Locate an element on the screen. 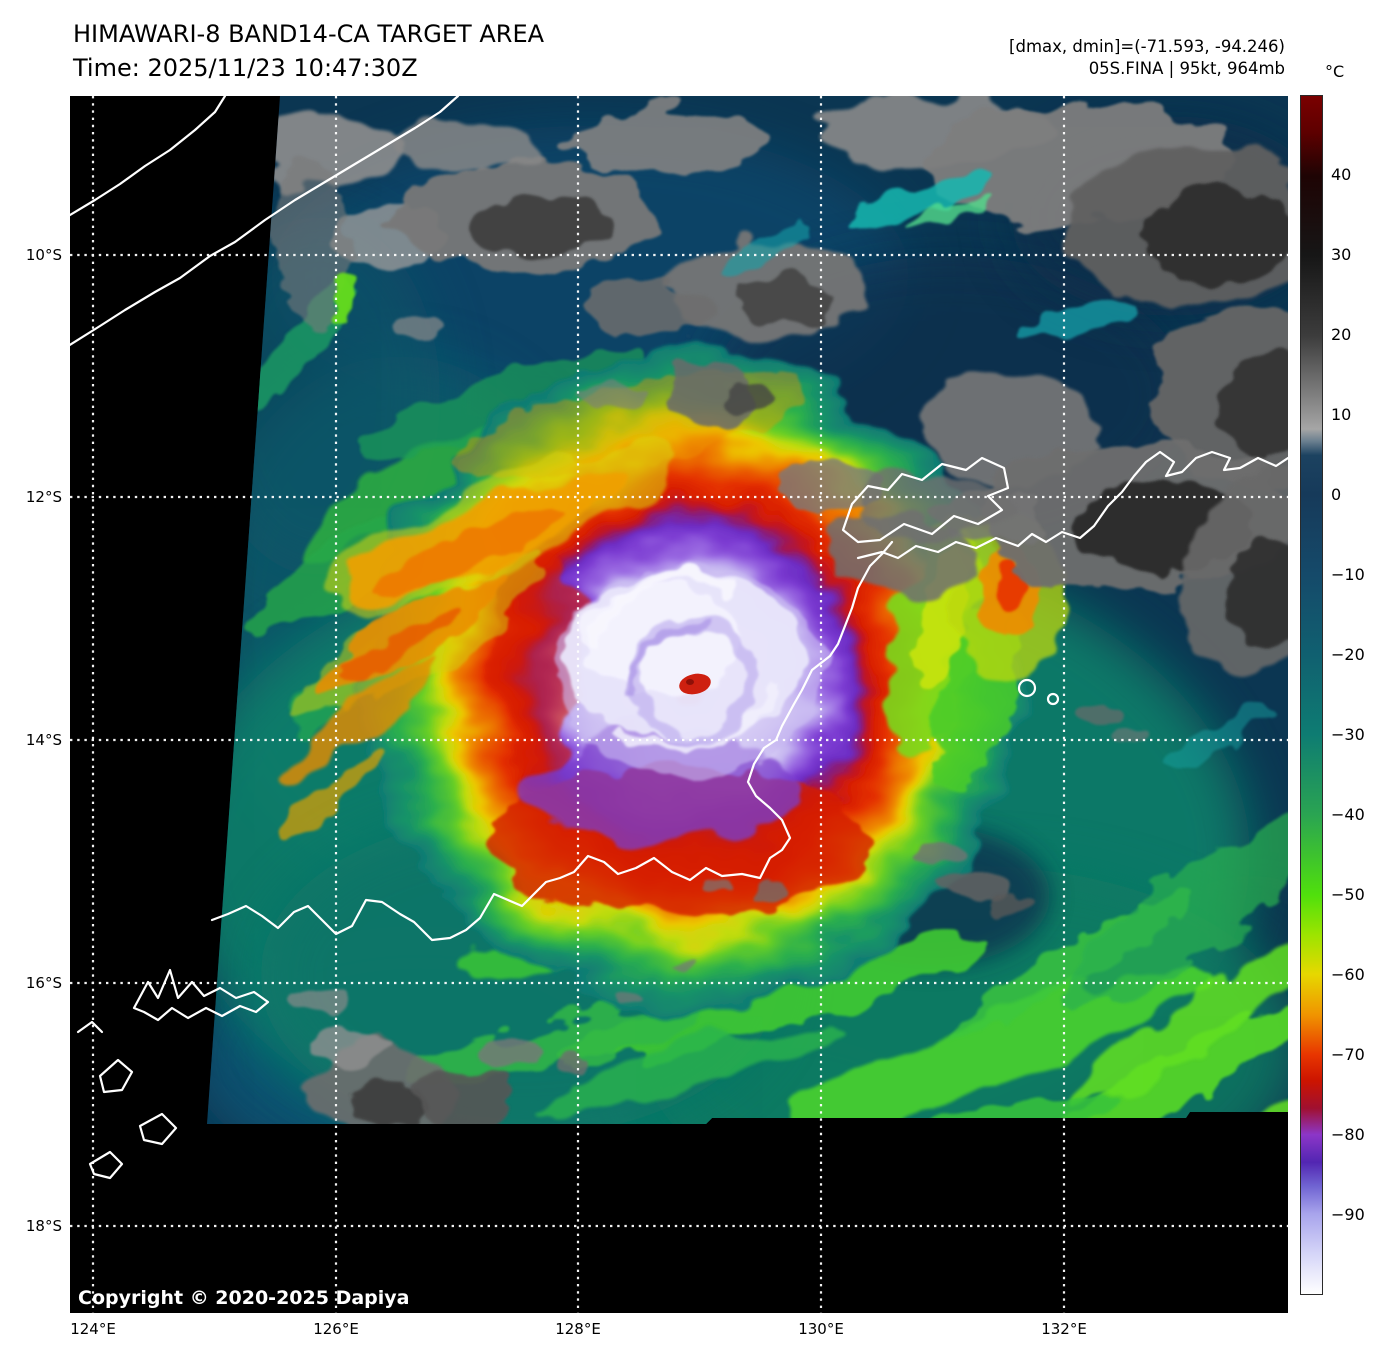 The height and width of the screenshot is (1359, 1388). storm-info-label: 05S.FINA | 95kt, 964mb is located at coordinates (1186, 68).